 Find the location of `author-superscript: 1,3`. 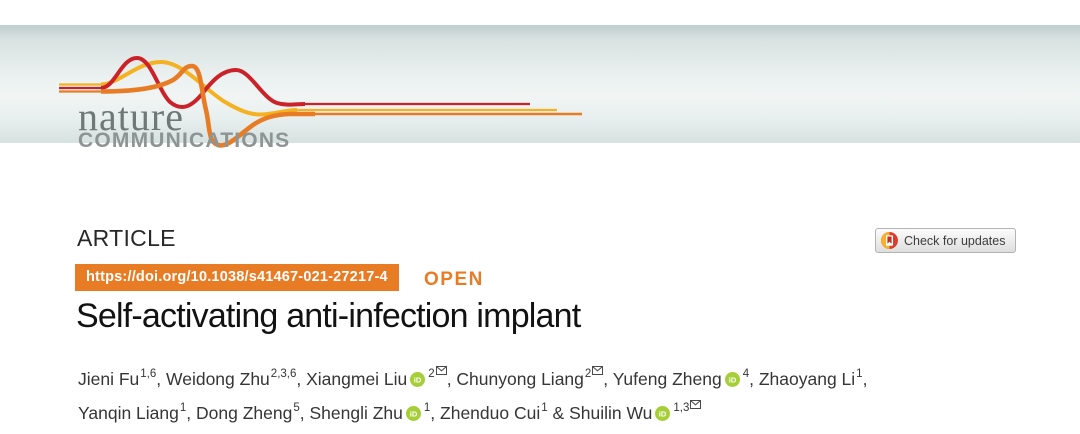

author-superscript: 1,3 is located at coordinates (687, 406).